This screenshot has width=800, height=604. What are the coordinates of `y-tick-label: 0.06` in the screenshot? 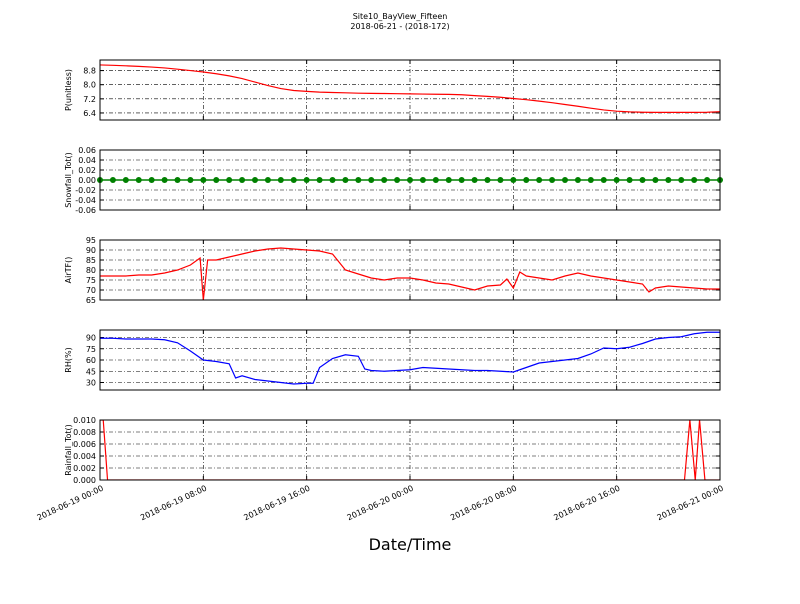 It's located at (87, 150).